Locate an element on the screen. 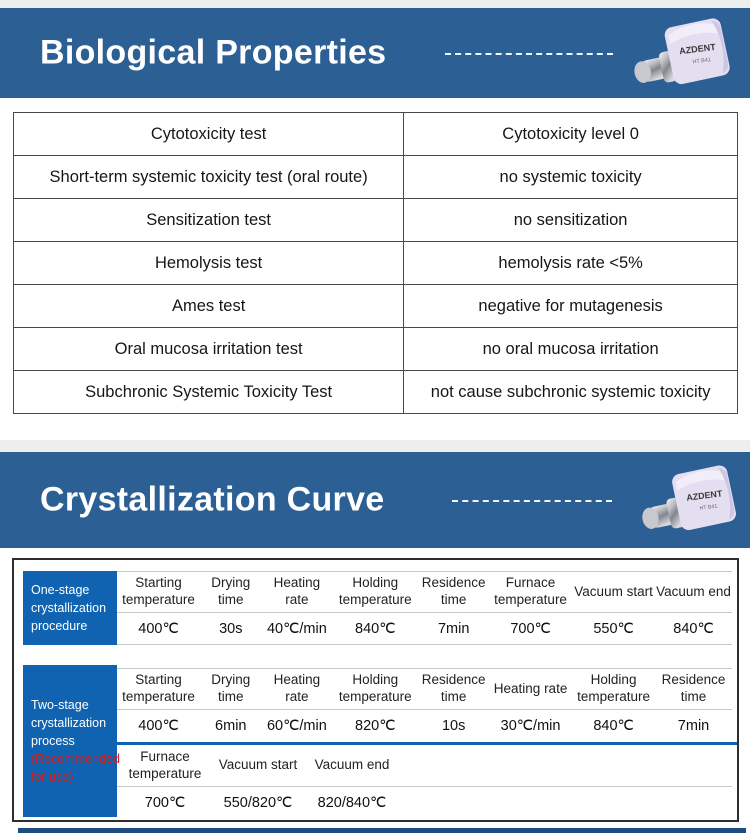 Image resolution: width=750 pixels, height=834 pixels. table-row: Sensitization test no sensitization is located at coordinates (375, 220).